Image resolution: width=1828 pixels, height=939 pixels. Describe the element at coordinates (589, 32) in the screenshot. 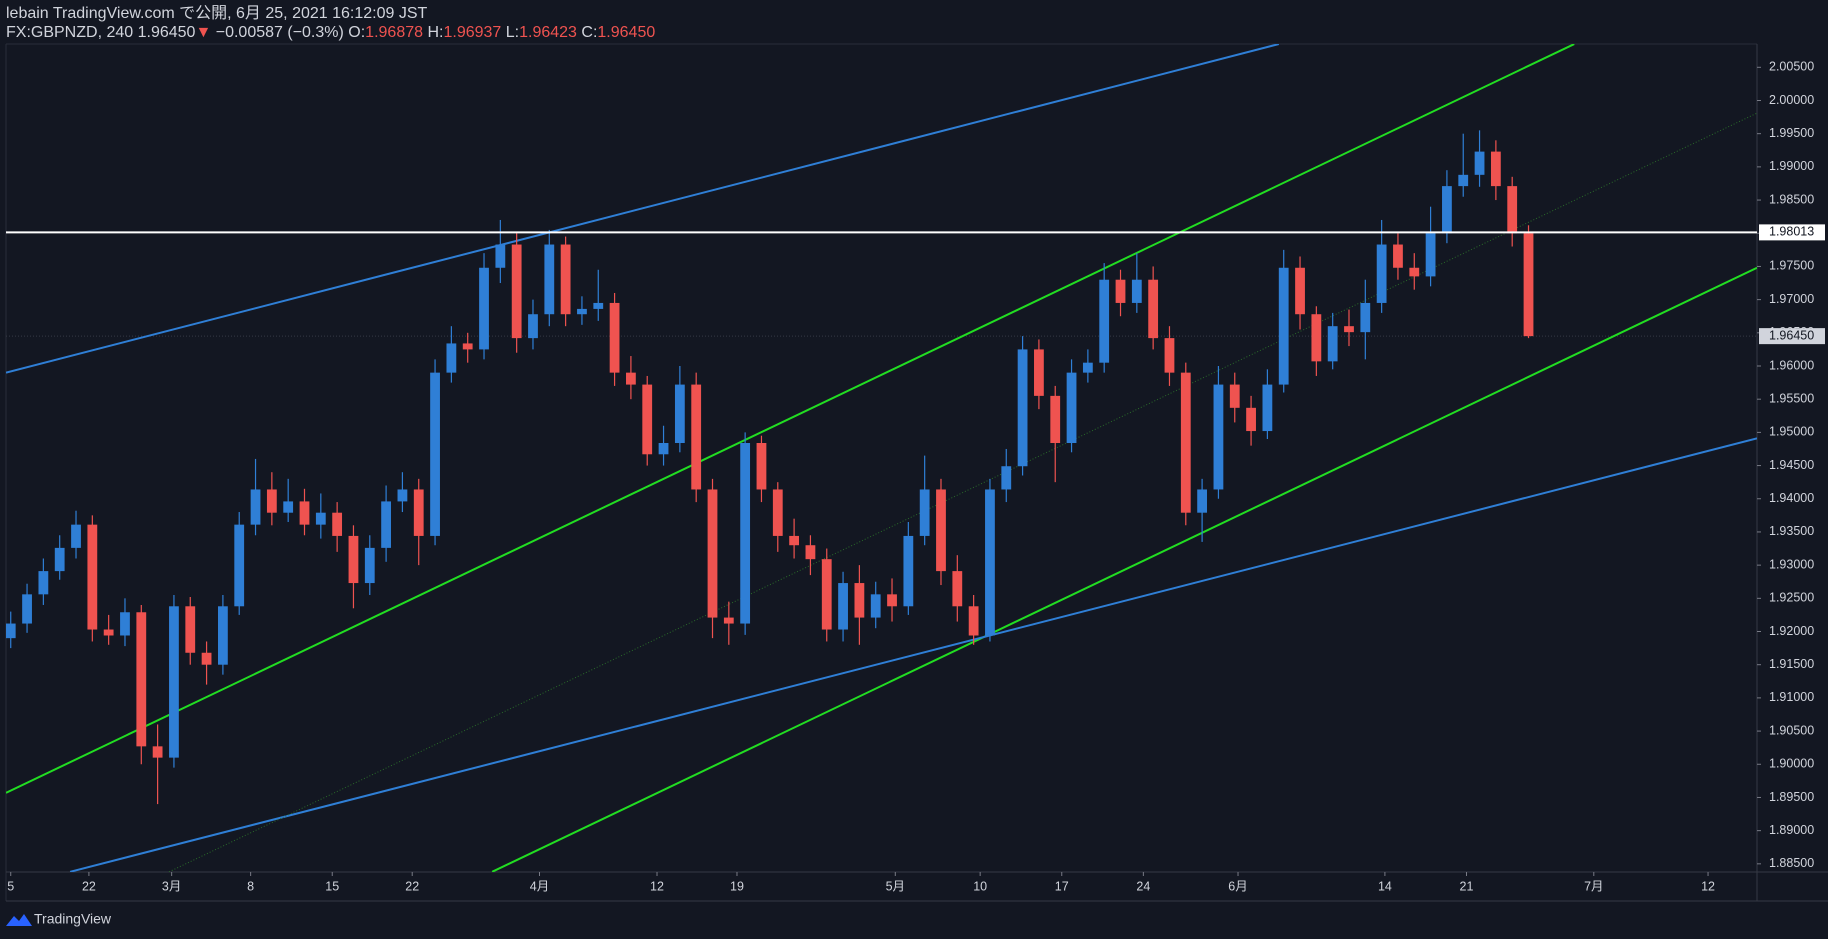

I see `c-label: C:` at that location.